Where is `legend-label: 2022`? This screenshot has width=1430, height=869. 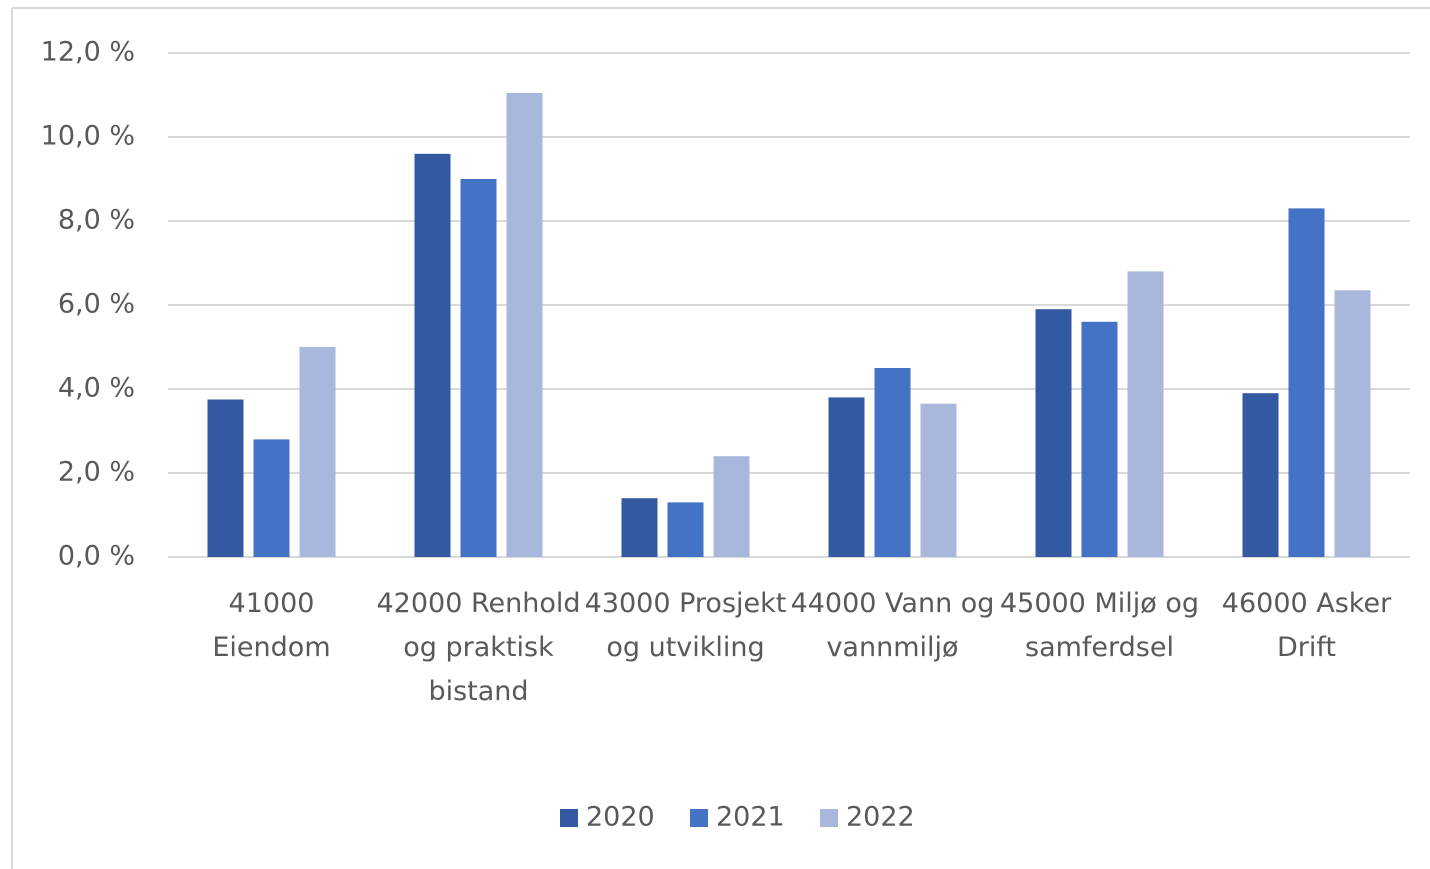
legend-label: 2022 is located at coordinates (880, 817).